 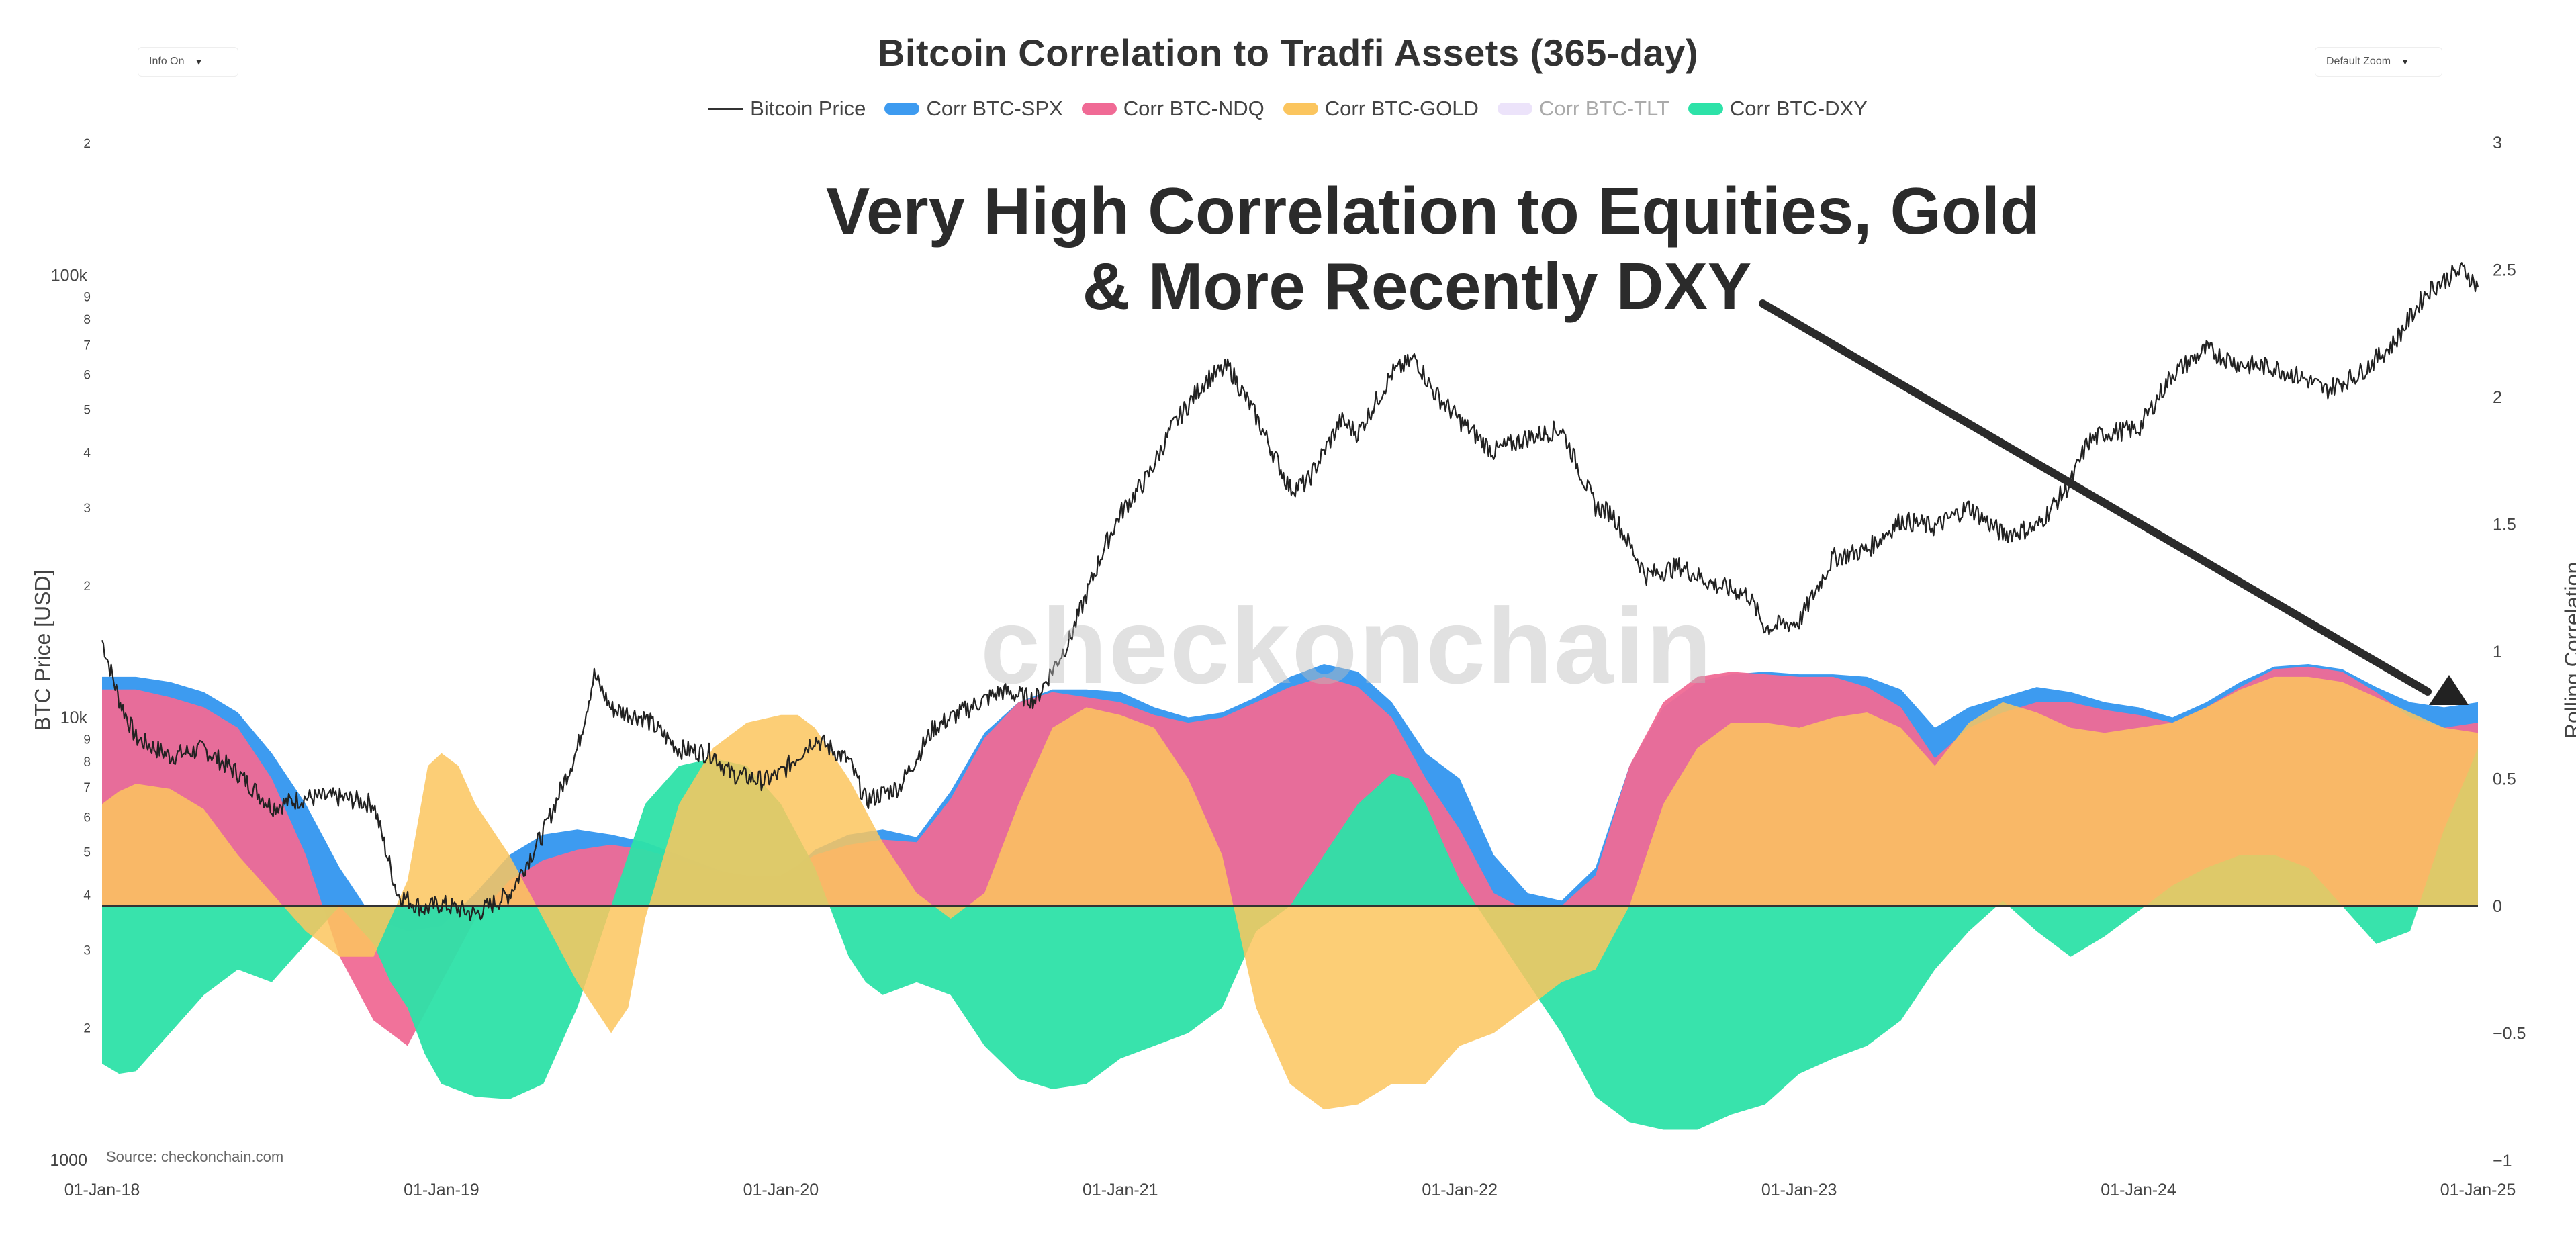 What do you see at coordinates (2504, 270) in the screenshot?
I see `y-right-tick-label: 2.5` at bounding box center [2504, 270].